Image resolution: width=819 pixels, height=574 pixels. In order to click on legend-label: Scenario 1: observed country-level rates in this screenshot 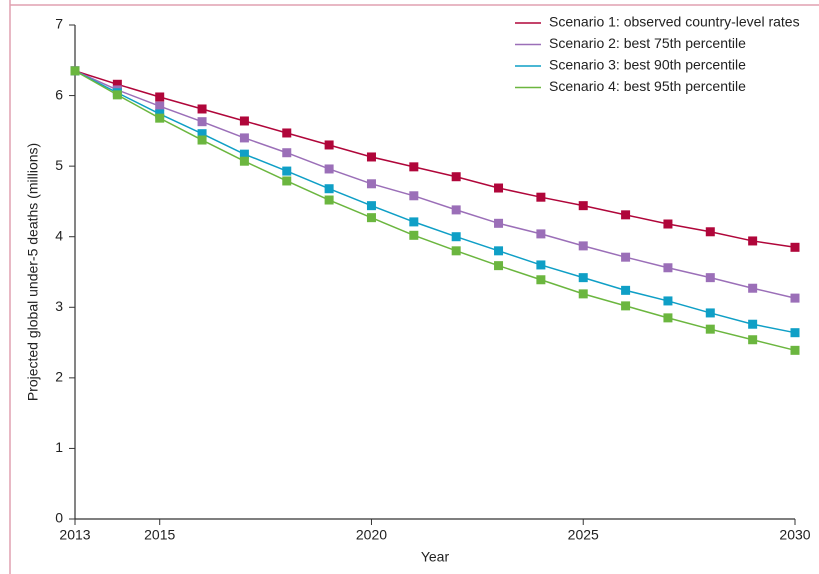, I will do `click(674, 22)`.